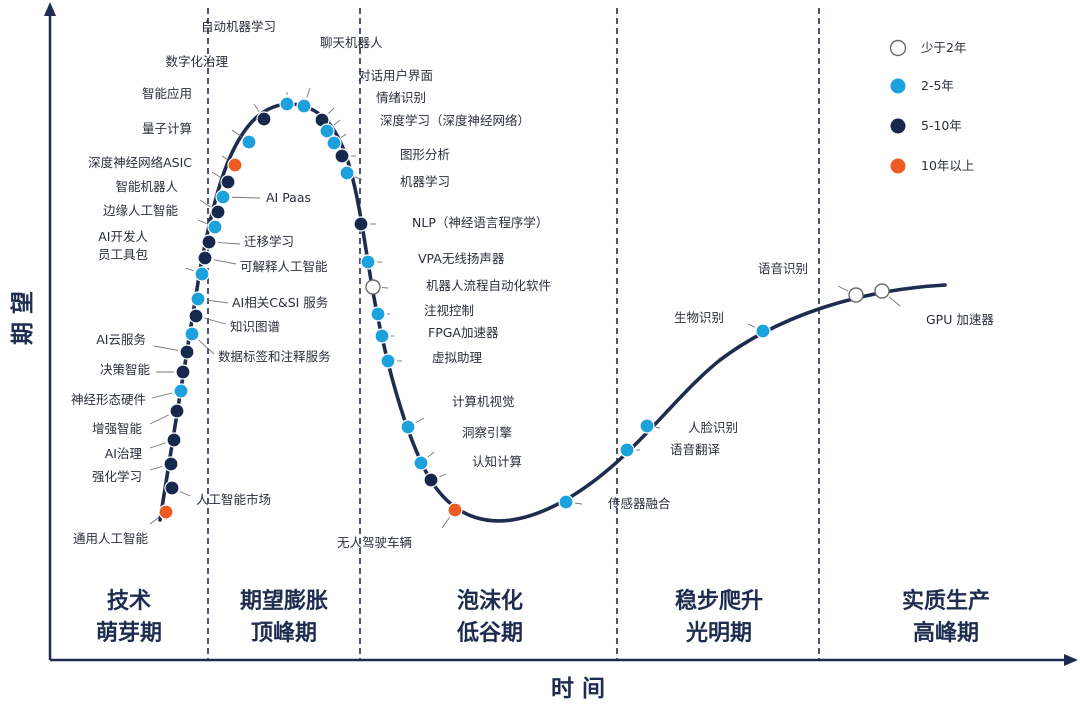 The image size is (1080, 704). Describe the element at coordinates (401, 97) in the screenshot. I see `technology-label: 情绪识别` at that location.